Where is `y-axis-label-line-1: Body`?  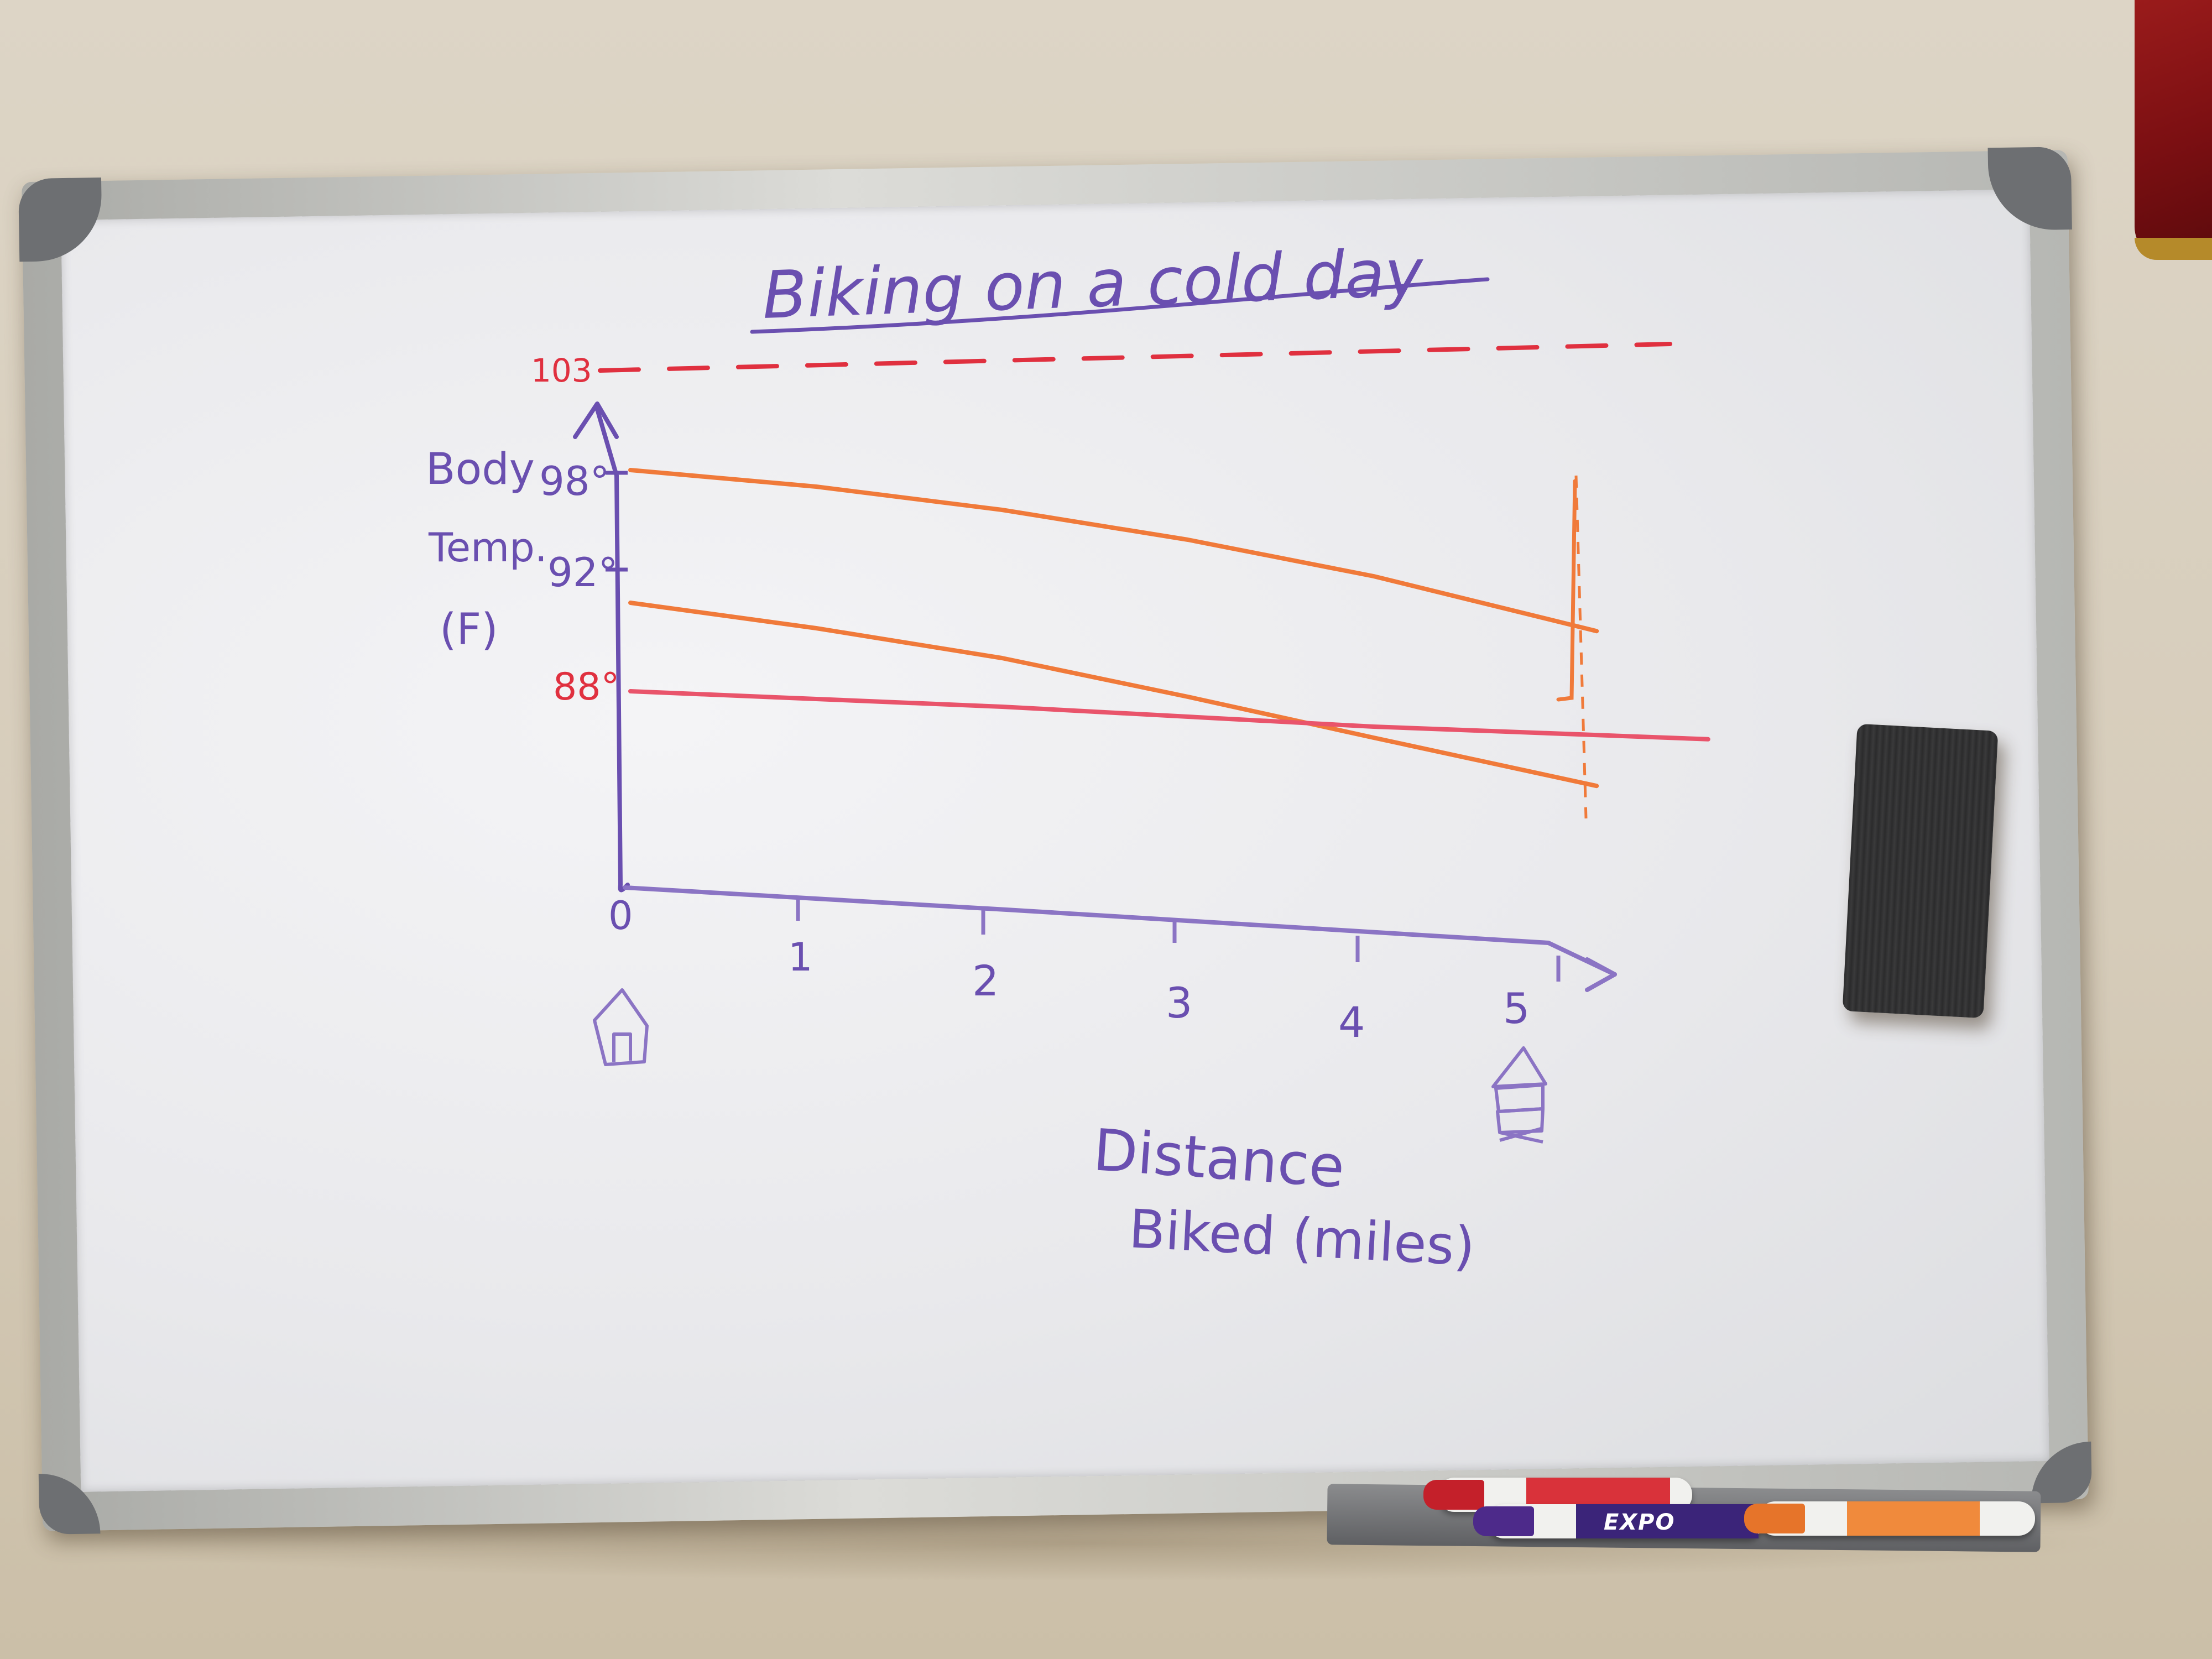 y-axis-label-line-1: Body is located at coordinates (481, 470).